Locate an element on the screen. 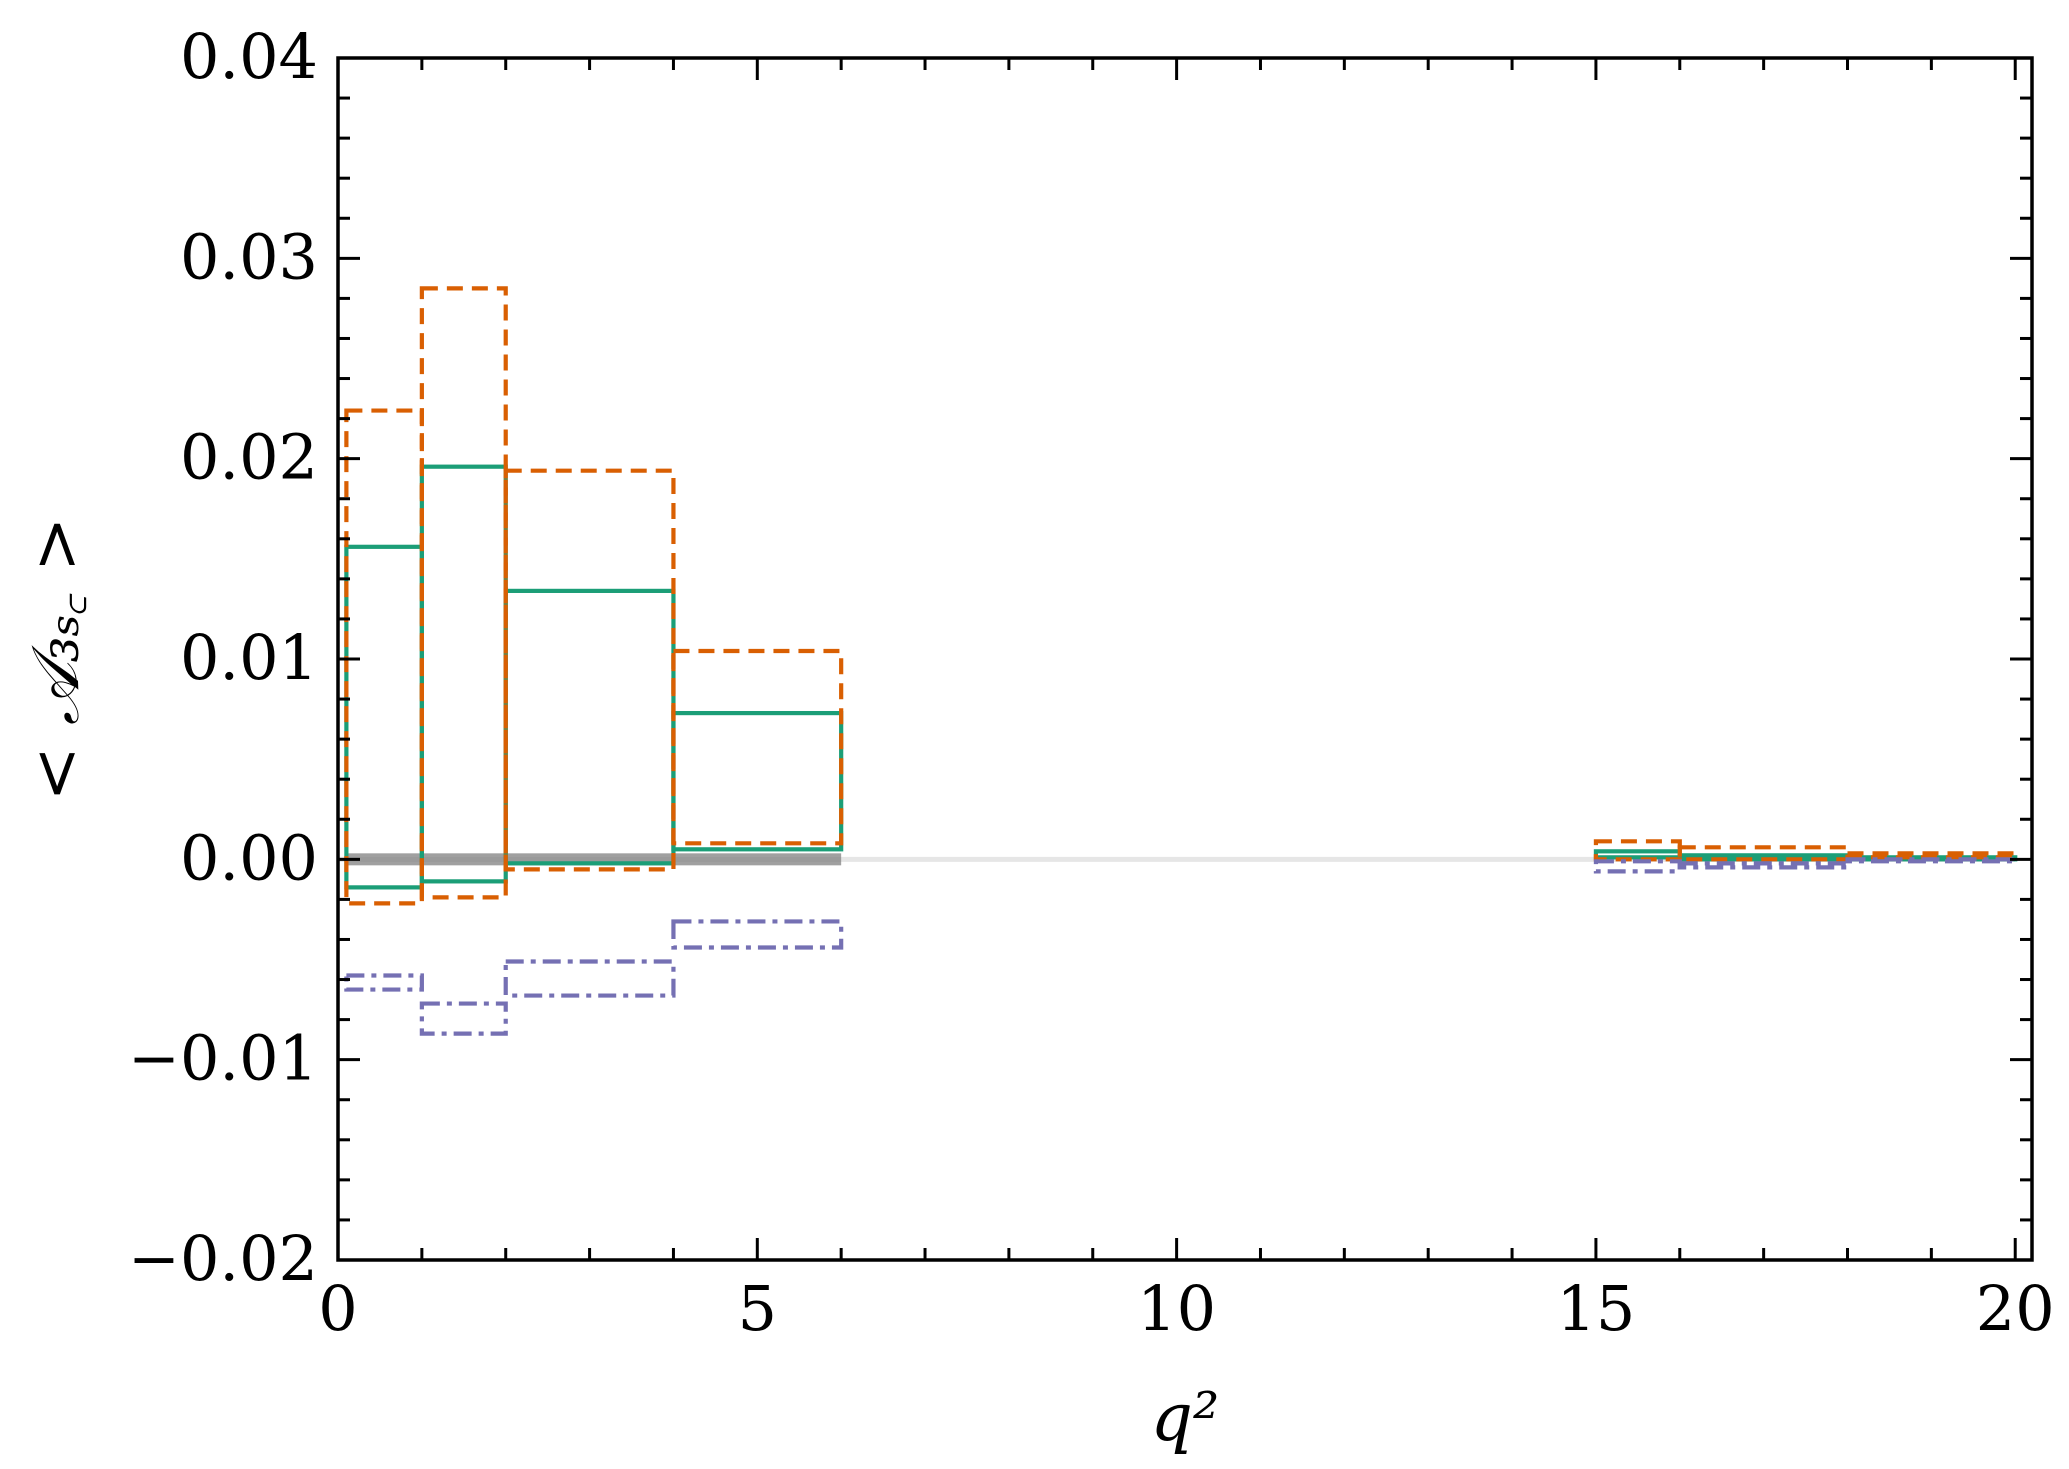  x-tick-label: 5 is located at coordinates (757, 1308).